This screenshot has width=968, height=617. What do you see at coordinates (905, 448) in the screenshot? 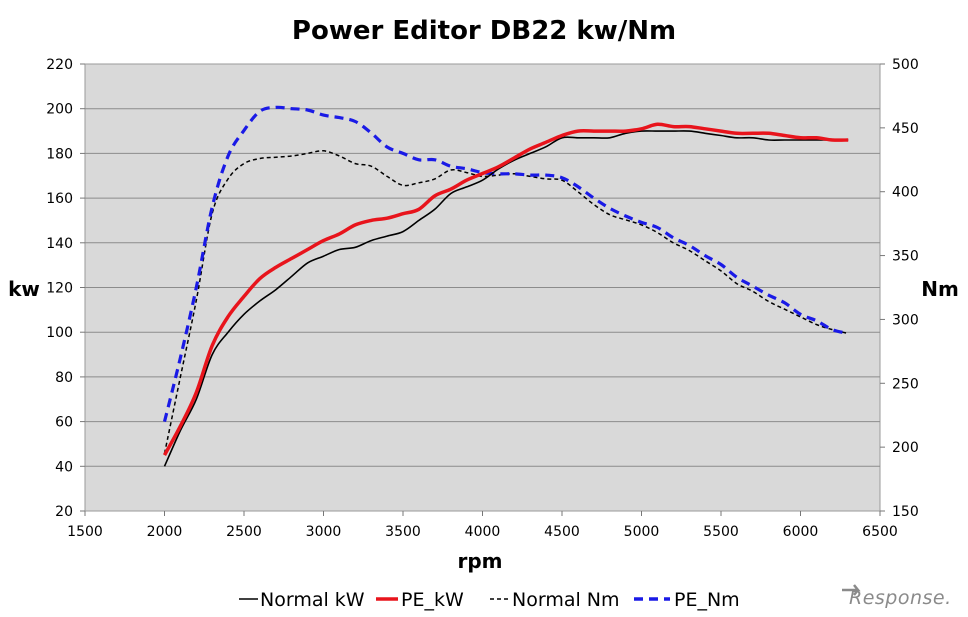
I see `y-right-tick-label: 200` at bounding box center [905, 448].